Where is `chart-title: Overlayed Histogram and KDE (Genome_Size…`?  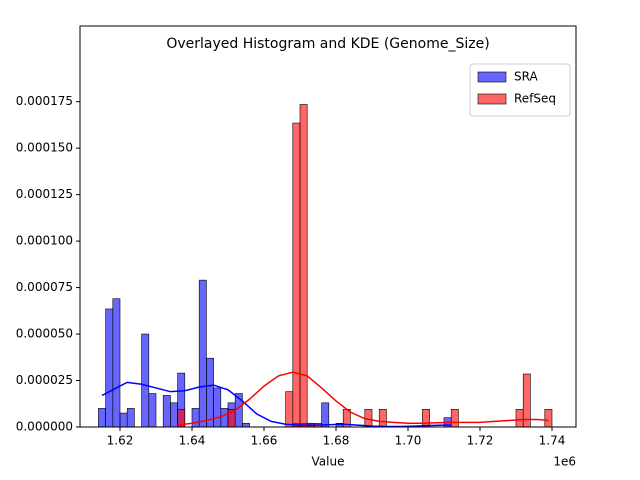
chart-title: Overlayed Histogram and KDE (Genome_Size… is located at coordinates (327, 44).